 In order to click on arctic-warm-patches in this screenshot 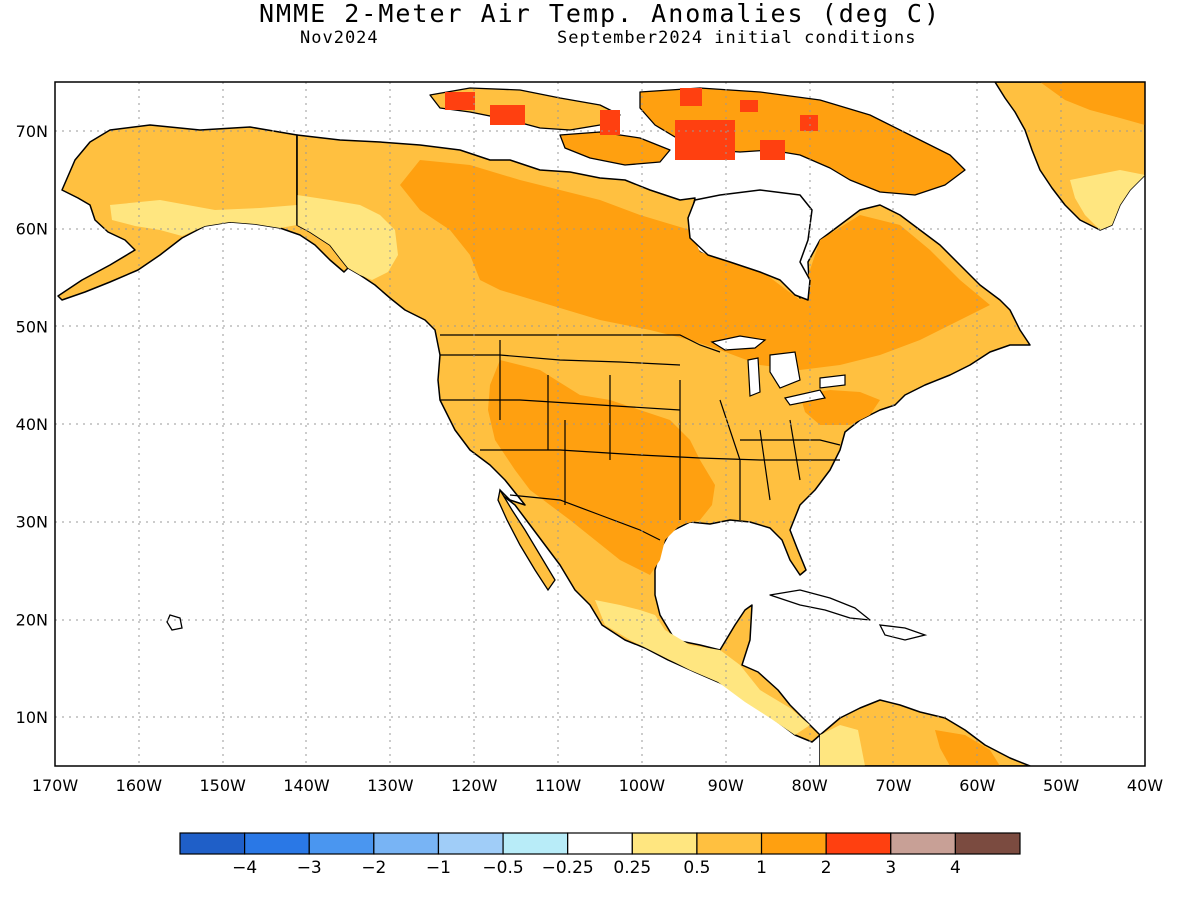, I will do `click(631, 124)`.